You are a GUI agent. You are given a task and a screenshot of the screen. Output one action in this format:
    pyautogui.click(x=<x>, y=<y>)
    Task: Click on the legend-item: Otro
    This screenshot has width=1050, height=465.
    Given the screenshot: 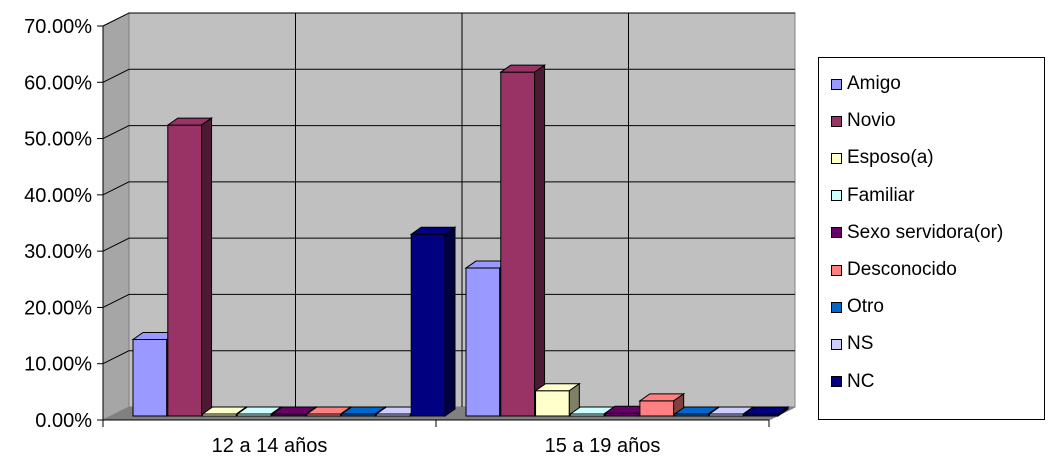 What is the action you would take?
    pyautogui.click(x=857, y=307)
    